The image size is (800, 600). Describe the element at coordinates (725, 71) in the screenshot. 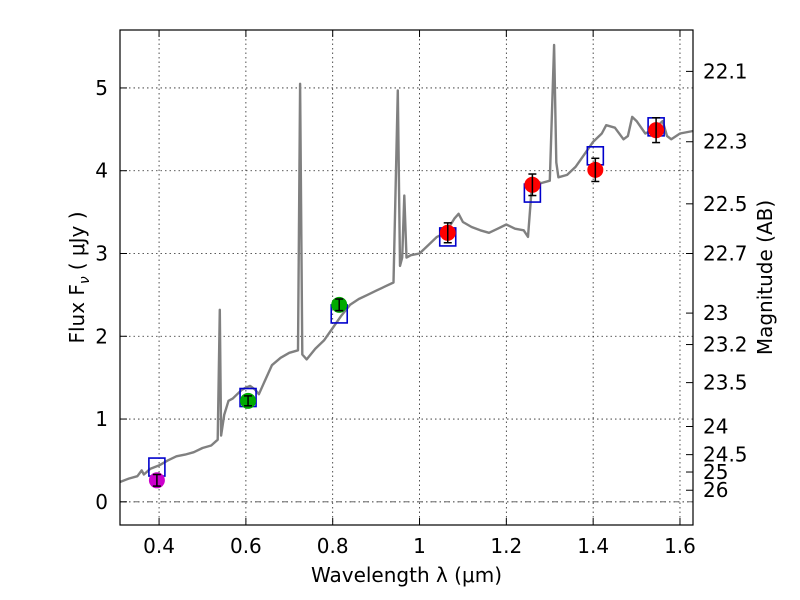

I see `magnitude-tick-label: 22.1` at that location.